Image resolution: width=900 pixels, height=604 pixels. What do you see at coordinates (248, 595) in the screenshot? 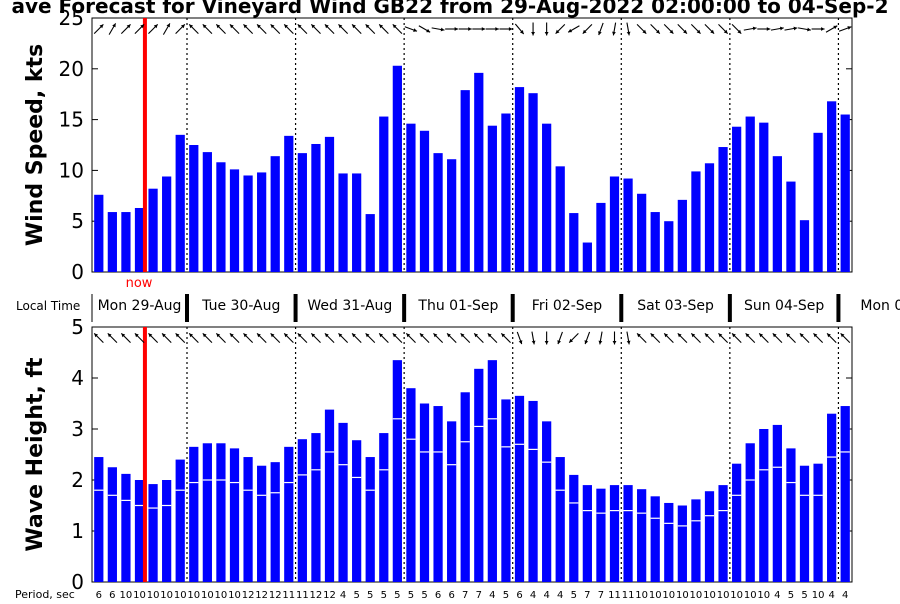
I see `period-value: 12` at bounding box center [248, 595].